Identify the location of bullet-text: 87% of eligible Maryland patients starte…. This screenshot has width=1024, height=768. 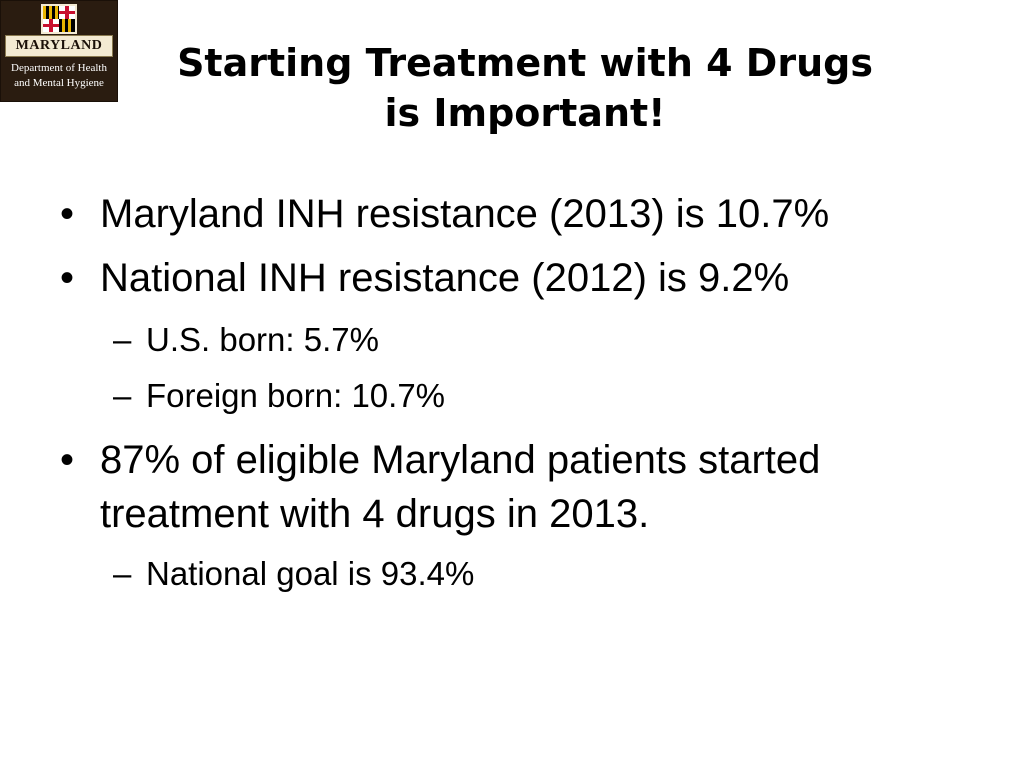
(460, 460).